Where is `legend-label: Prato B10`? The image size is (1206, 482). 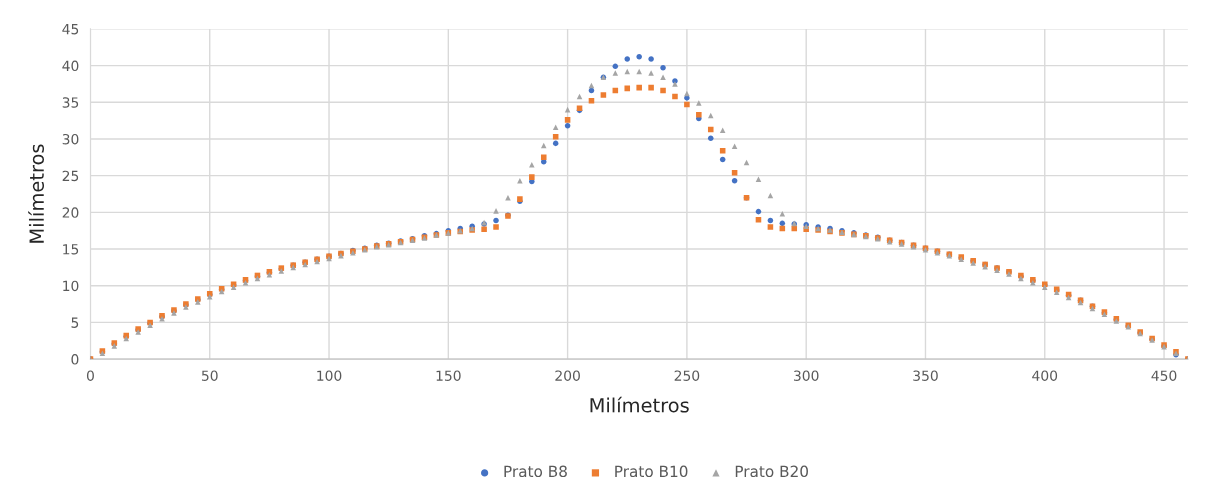
legend-label: Prato B10 is located at coordinates (651, 471).